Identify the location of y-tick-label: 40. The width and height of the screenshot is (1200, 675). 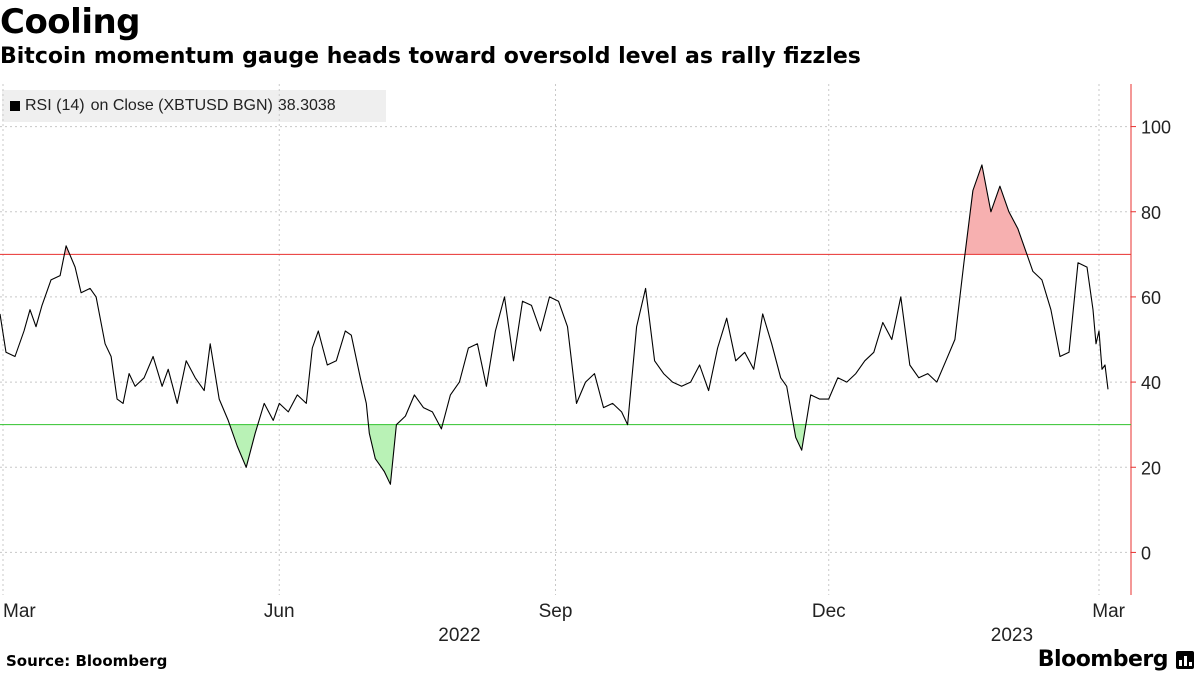
(1151, 383).